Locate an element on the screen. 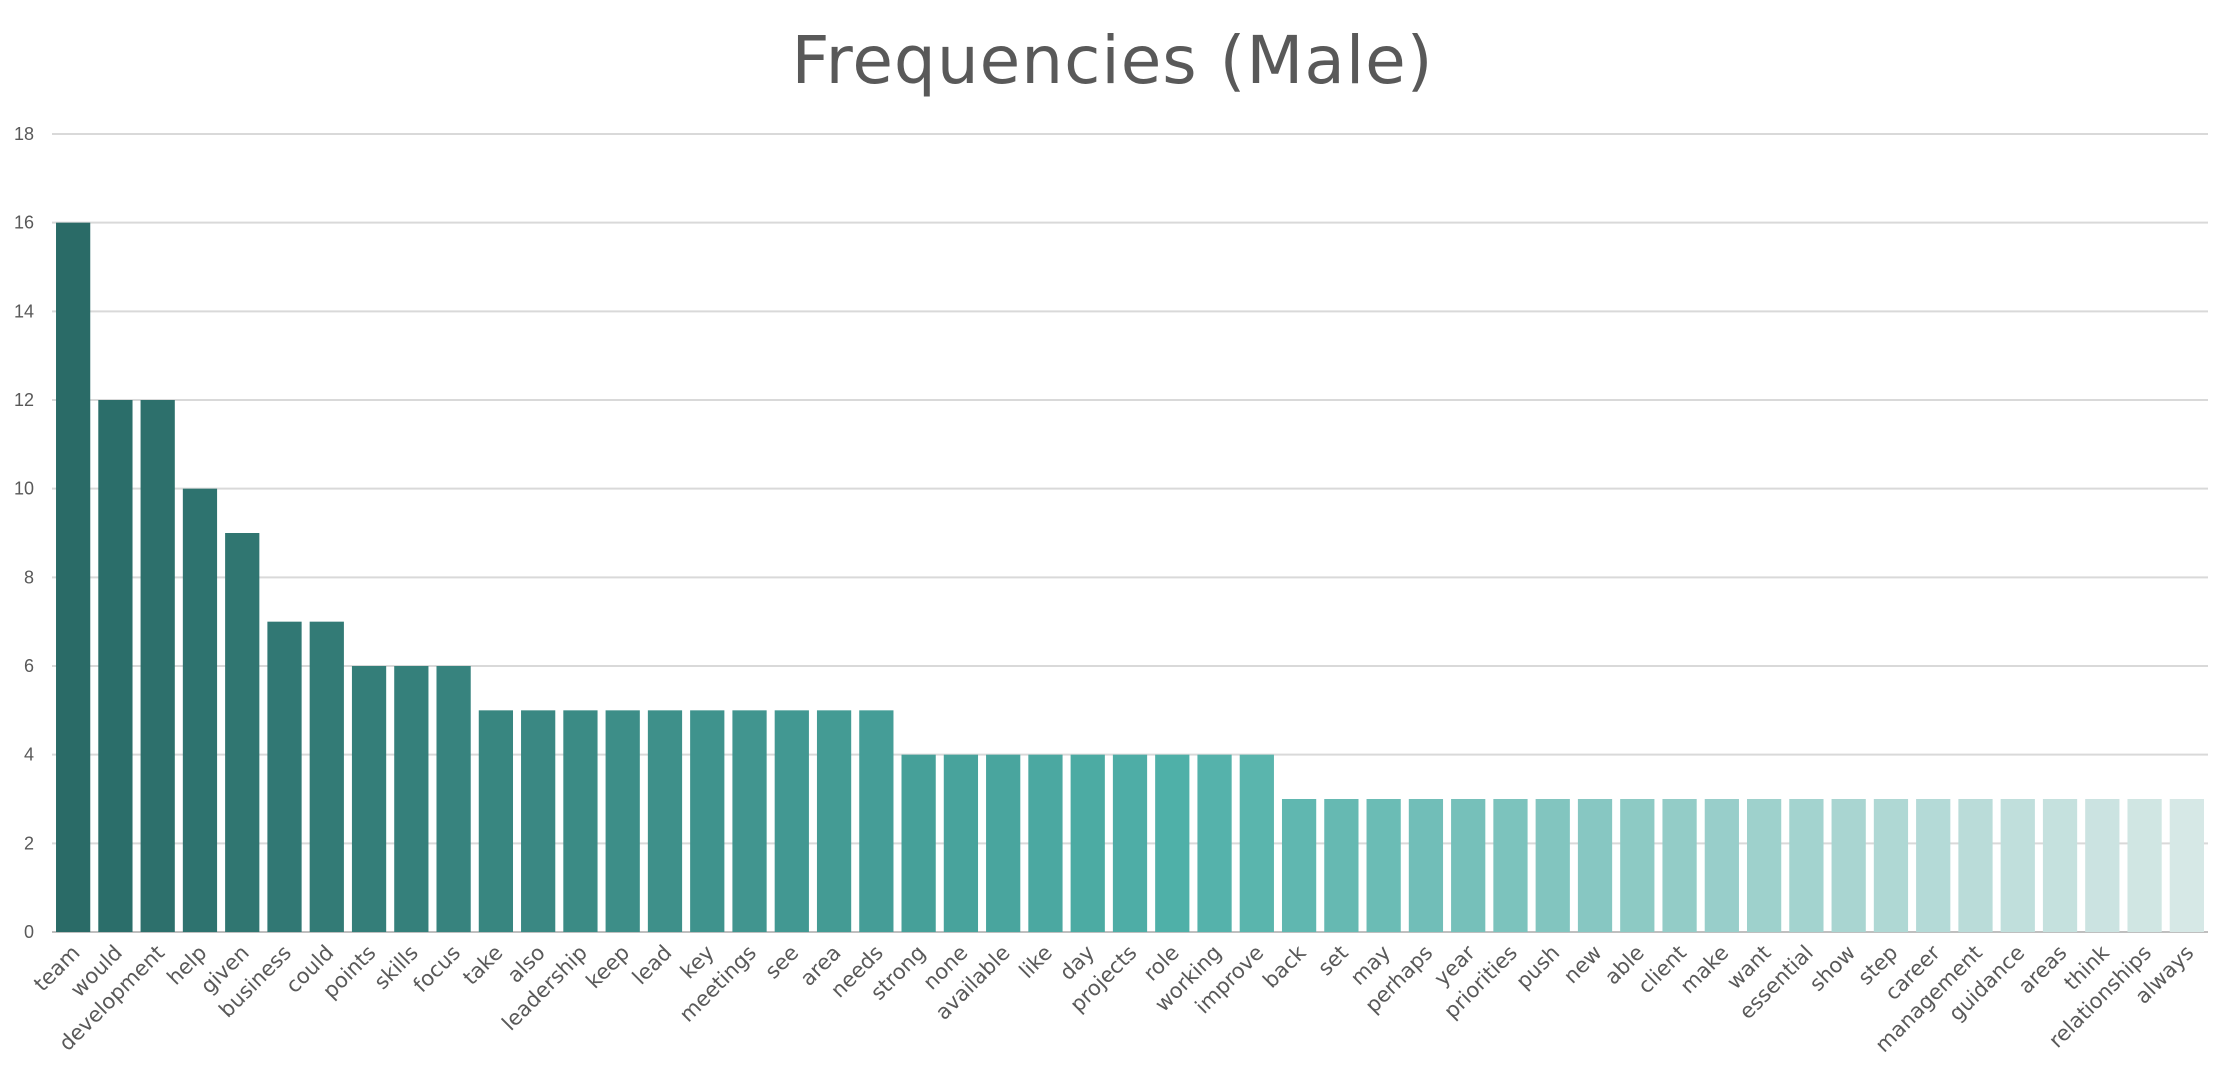  bar-development is located at coordinates (157, 666).